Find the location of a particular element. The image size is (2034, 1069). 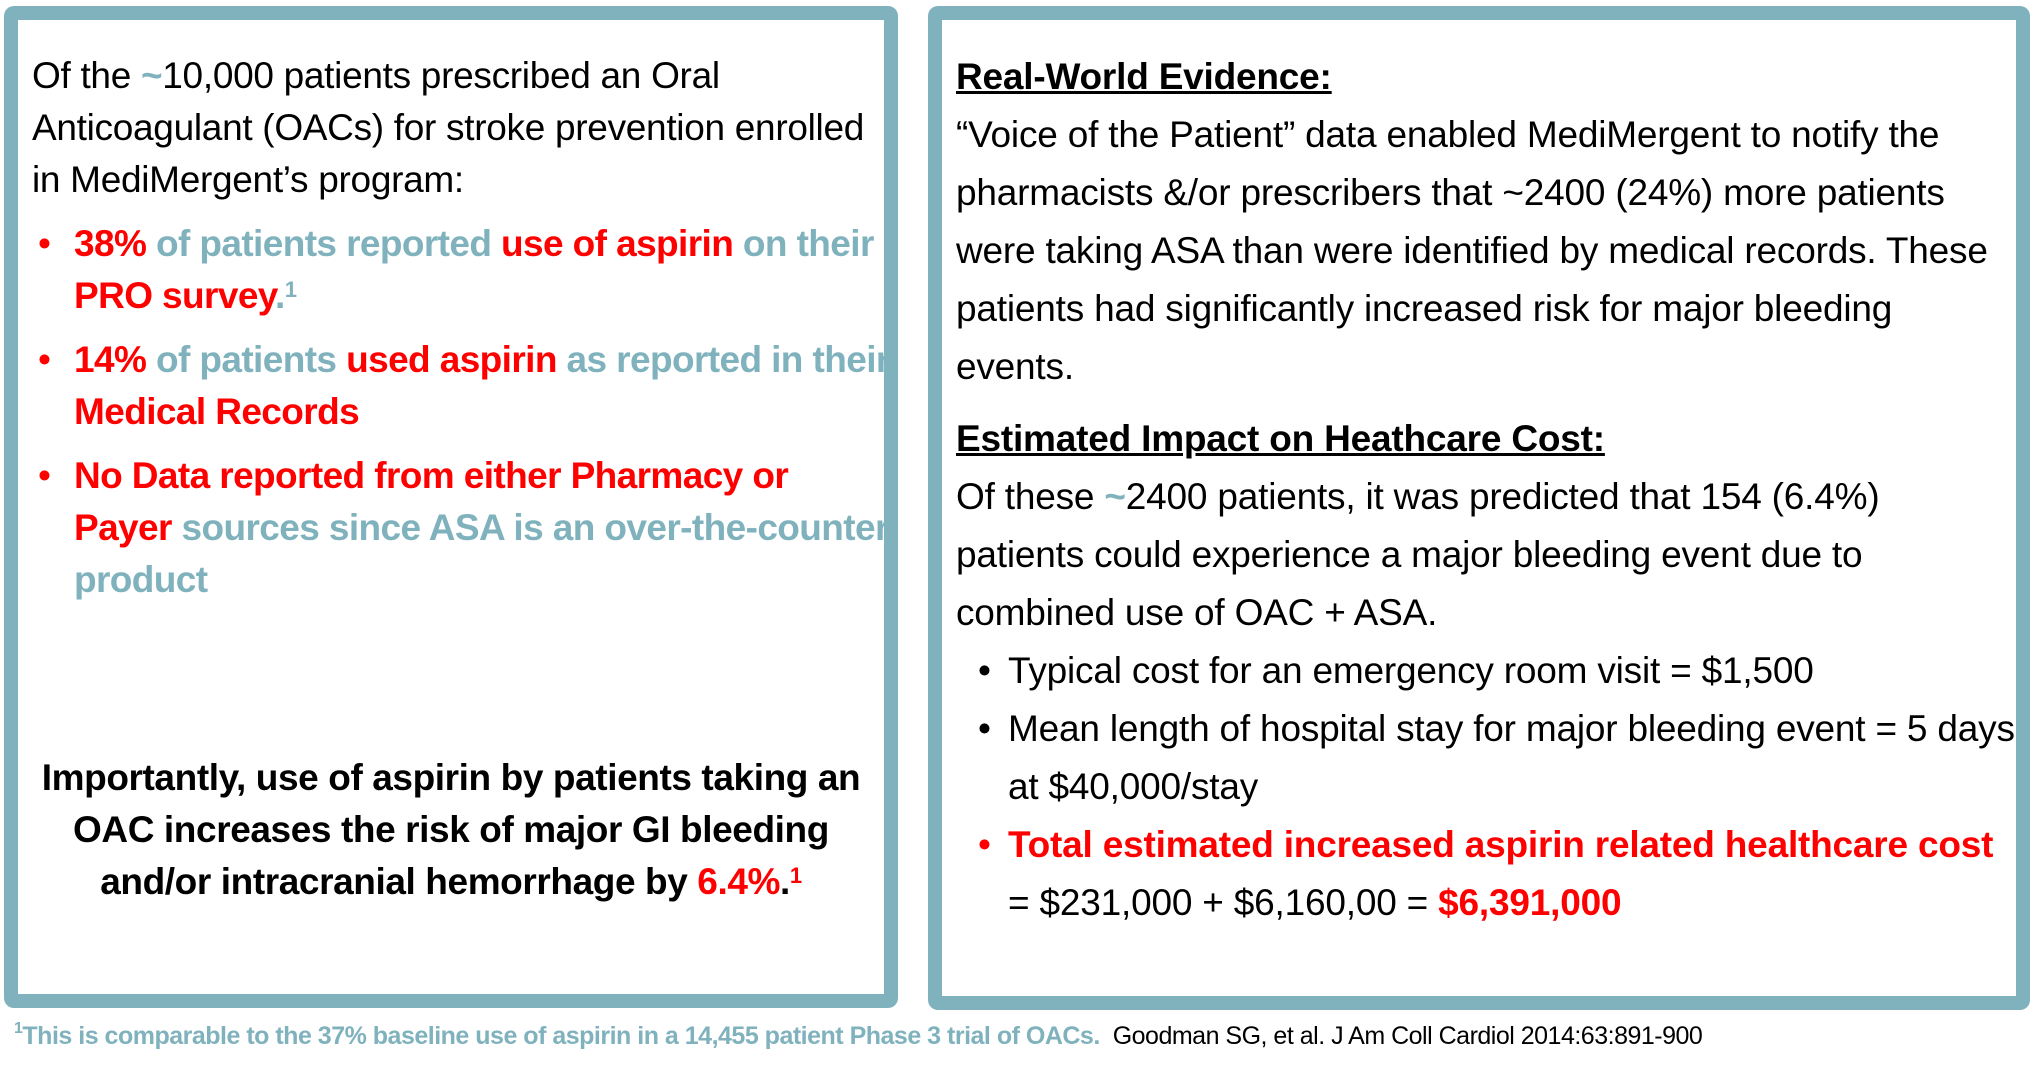

t: of patients reported is located at coordinates (324, 243).